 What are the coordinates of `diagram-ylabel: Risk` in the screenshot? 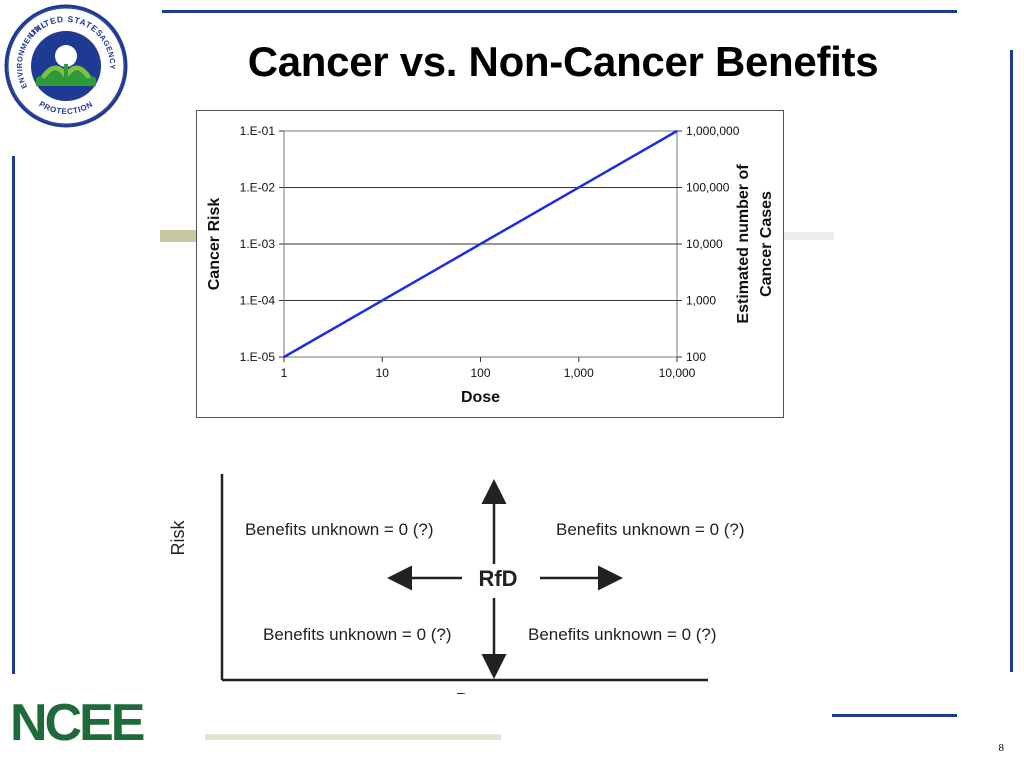 It's located at (178, 538).